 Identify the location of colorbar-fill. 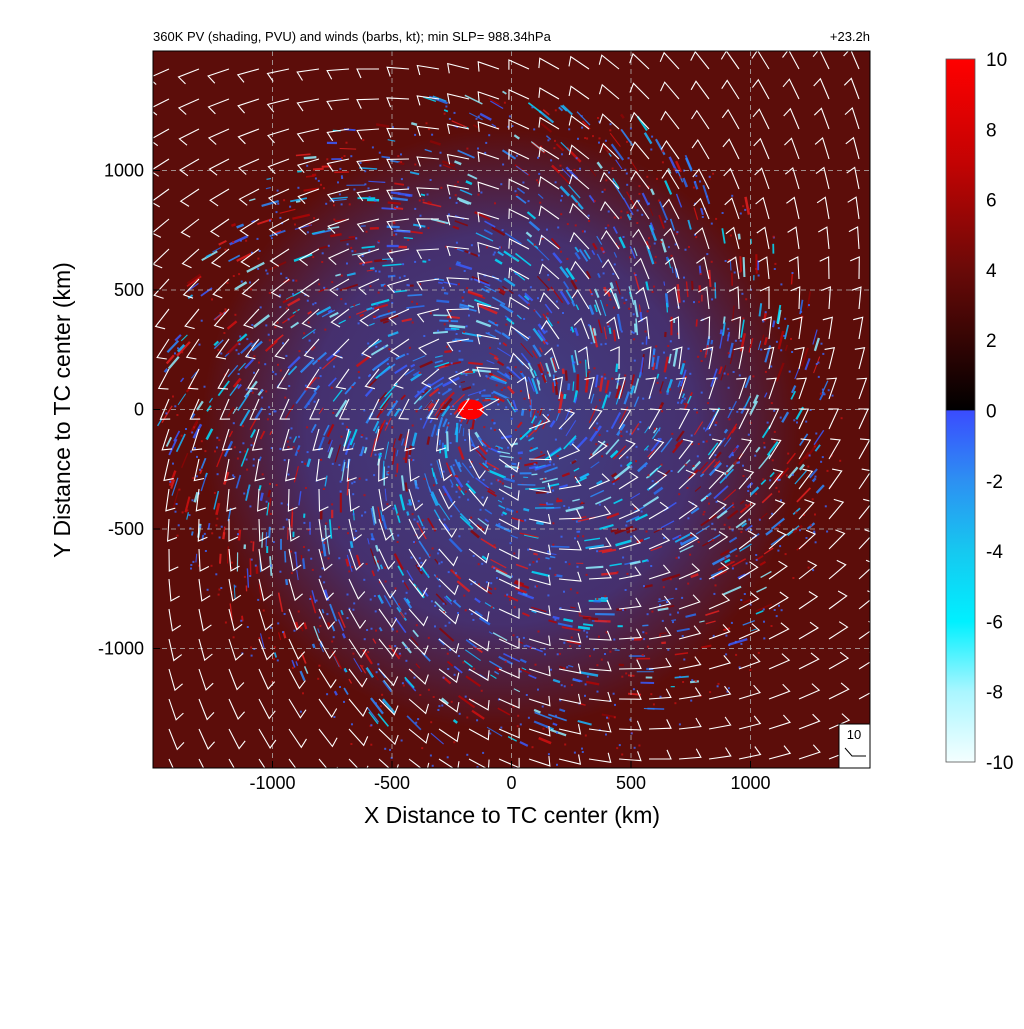
(960, 410).